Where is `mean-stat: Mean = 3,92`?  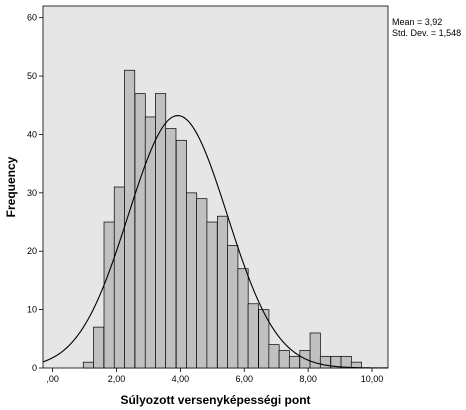 mean-stat: Mean = 3,92 is located at coordinates (417, 22).